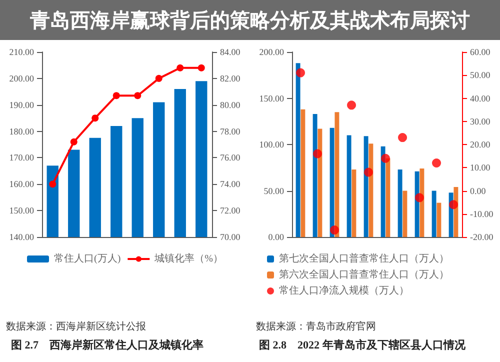 The height and width of the screenshot is (362, 500). Describe the element at coordinates (87, 258) in the screenshot. I see `legend-label: 常住人口(万人)` at that location.